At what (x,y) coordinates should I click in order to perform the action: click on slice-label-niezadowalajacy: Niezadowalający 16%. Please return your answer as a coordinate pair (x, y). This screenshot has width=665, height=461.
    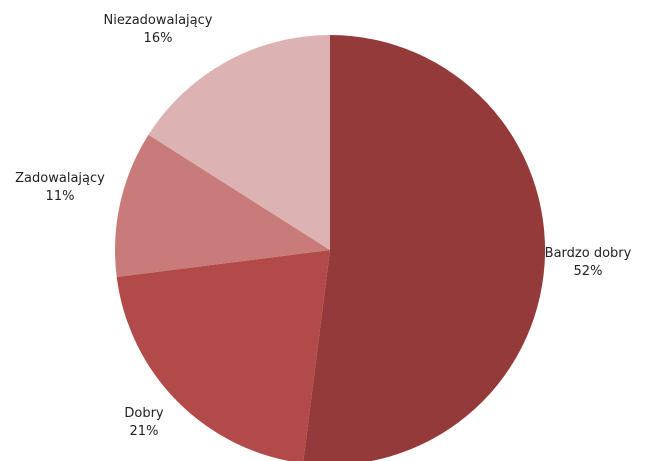
    Looking at the image, I should click on (158, 30).